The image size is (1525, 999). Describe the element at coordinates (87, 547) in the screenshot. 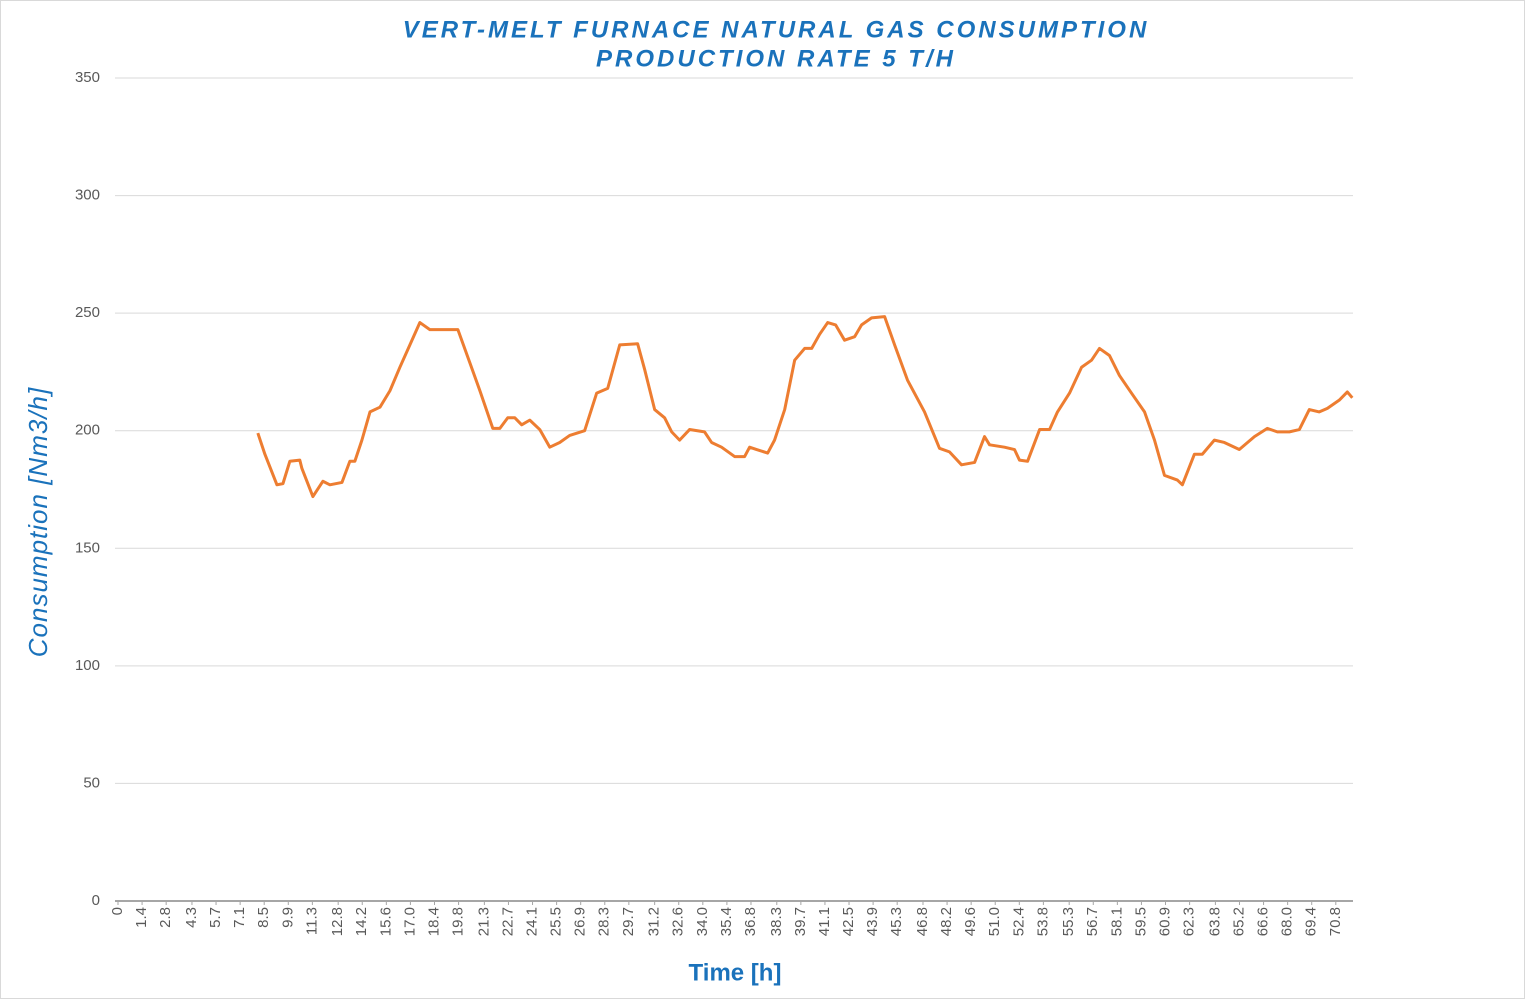

I see `y-tick-label: 150` at that location.